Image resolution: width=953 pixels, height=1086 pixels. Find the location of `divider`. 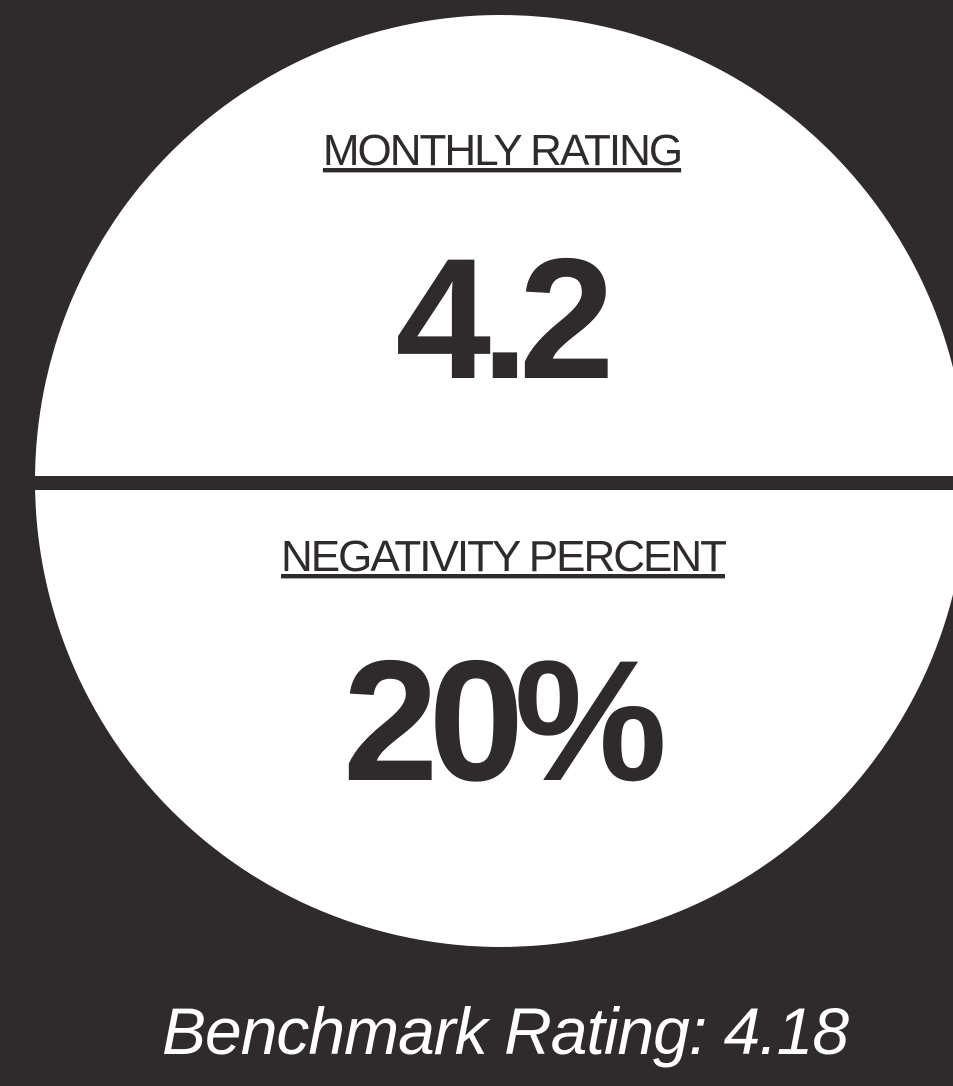

divider is located at coordinates (491, 483).